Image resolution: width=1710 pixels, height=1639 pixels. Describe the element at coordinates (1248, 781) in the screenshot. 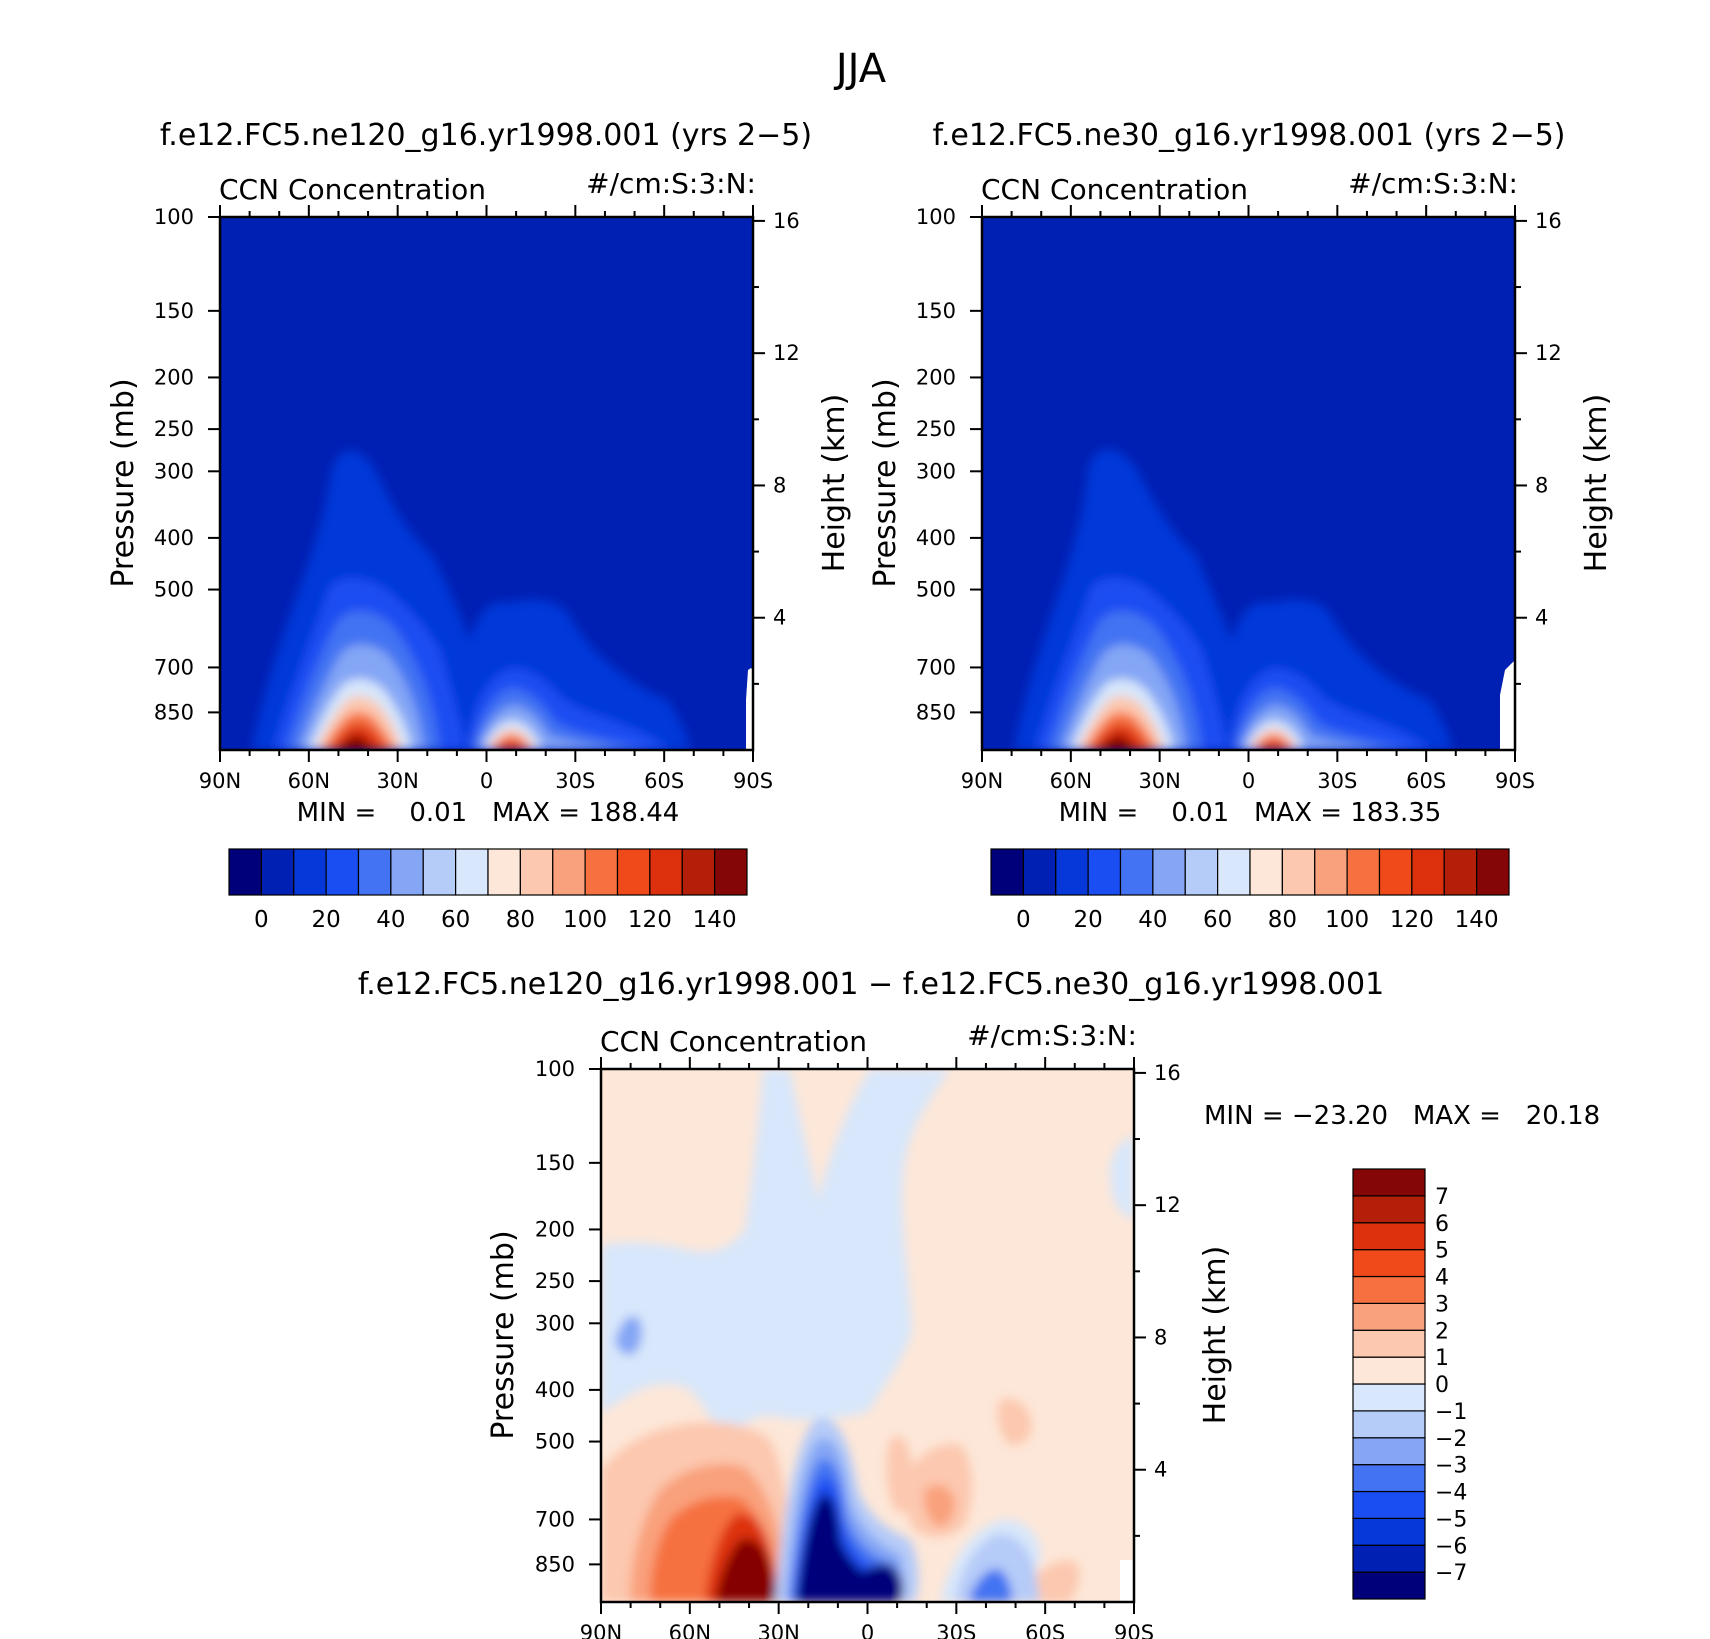

I see `x-tick-label: 0` at that location.